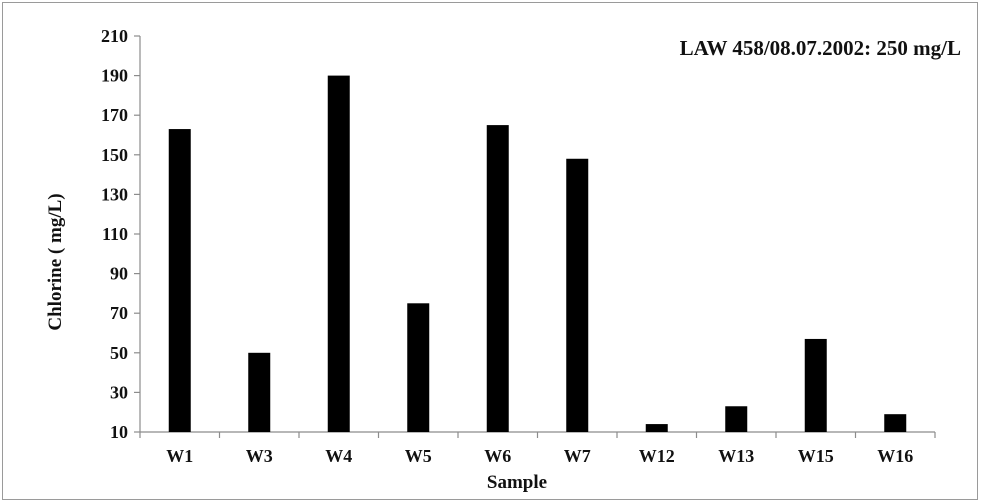  I want to click on y-tick-labels: 10 30 50 70 90 110 130 150 170 190 210, so click(114, 234).